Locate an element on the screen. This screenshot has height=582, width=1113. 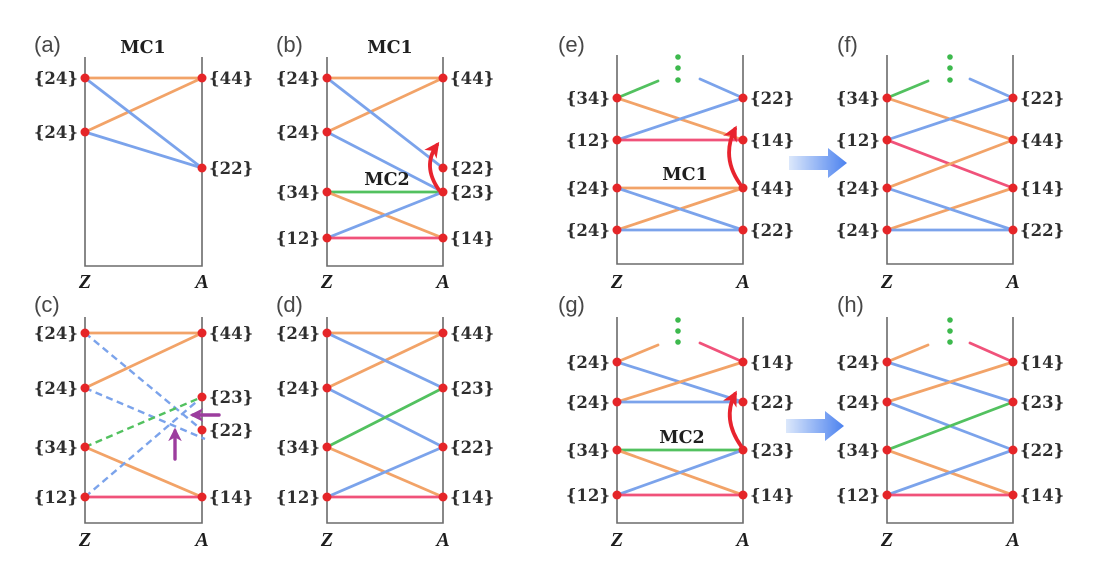
panel-h: {24} {24} {34} {12} {14} {23} {22} {14} (h) Z A is located at coordinates (950, 421).